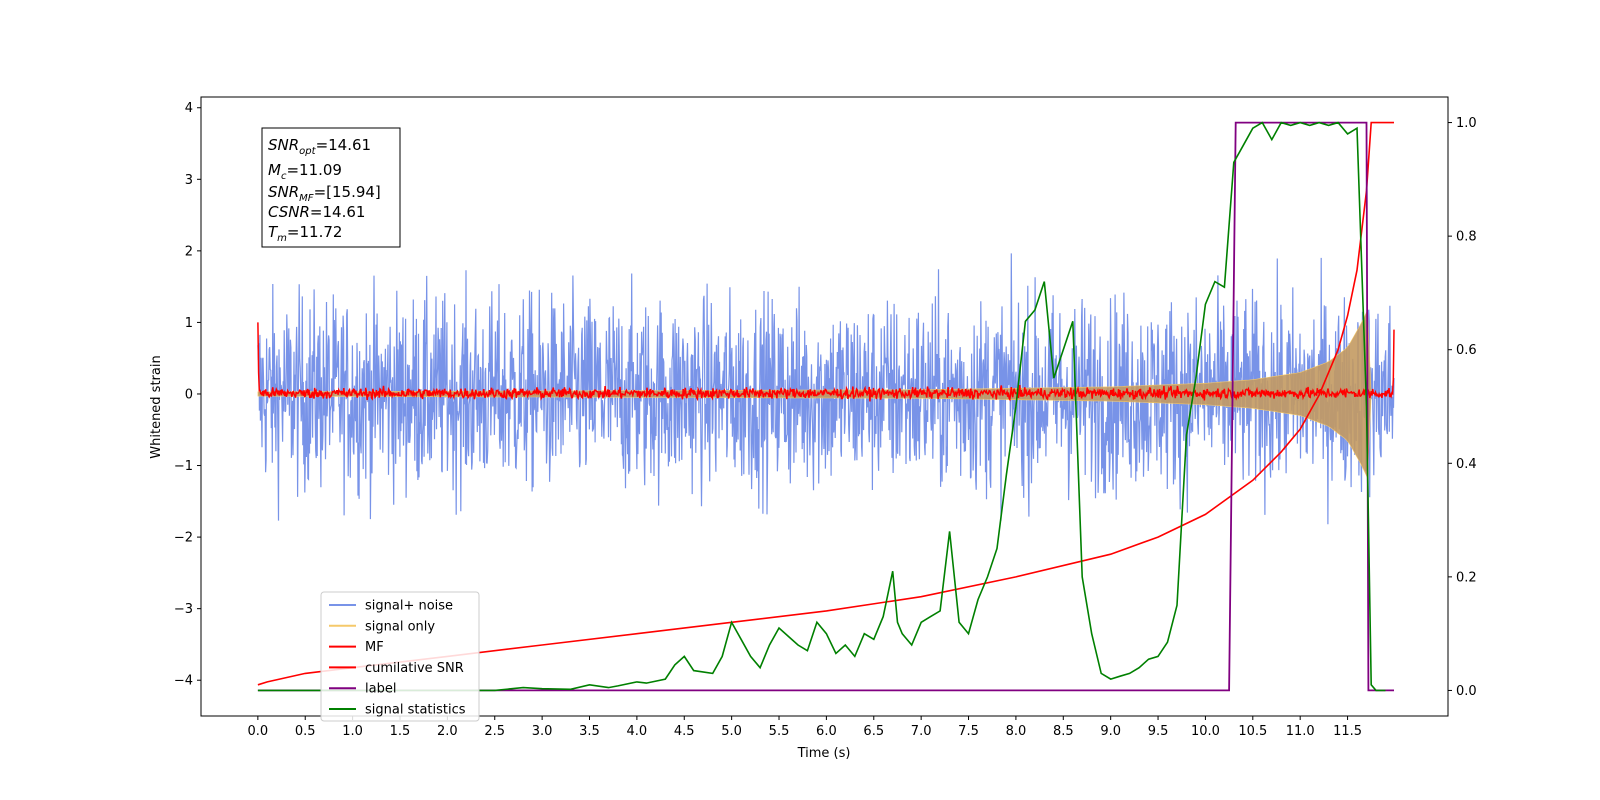 The width and height of the screenshot is (1600, 800). Describe the element at coordinates (189, 251) in the screenshot. I see `y-tick-label: 2` at that location.